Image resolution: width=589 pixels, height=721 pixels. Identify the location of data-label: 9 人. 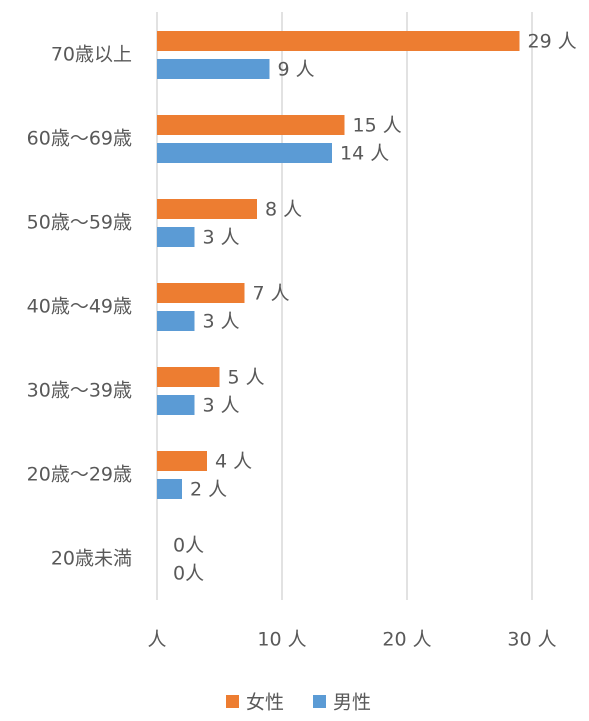
(296, 70).